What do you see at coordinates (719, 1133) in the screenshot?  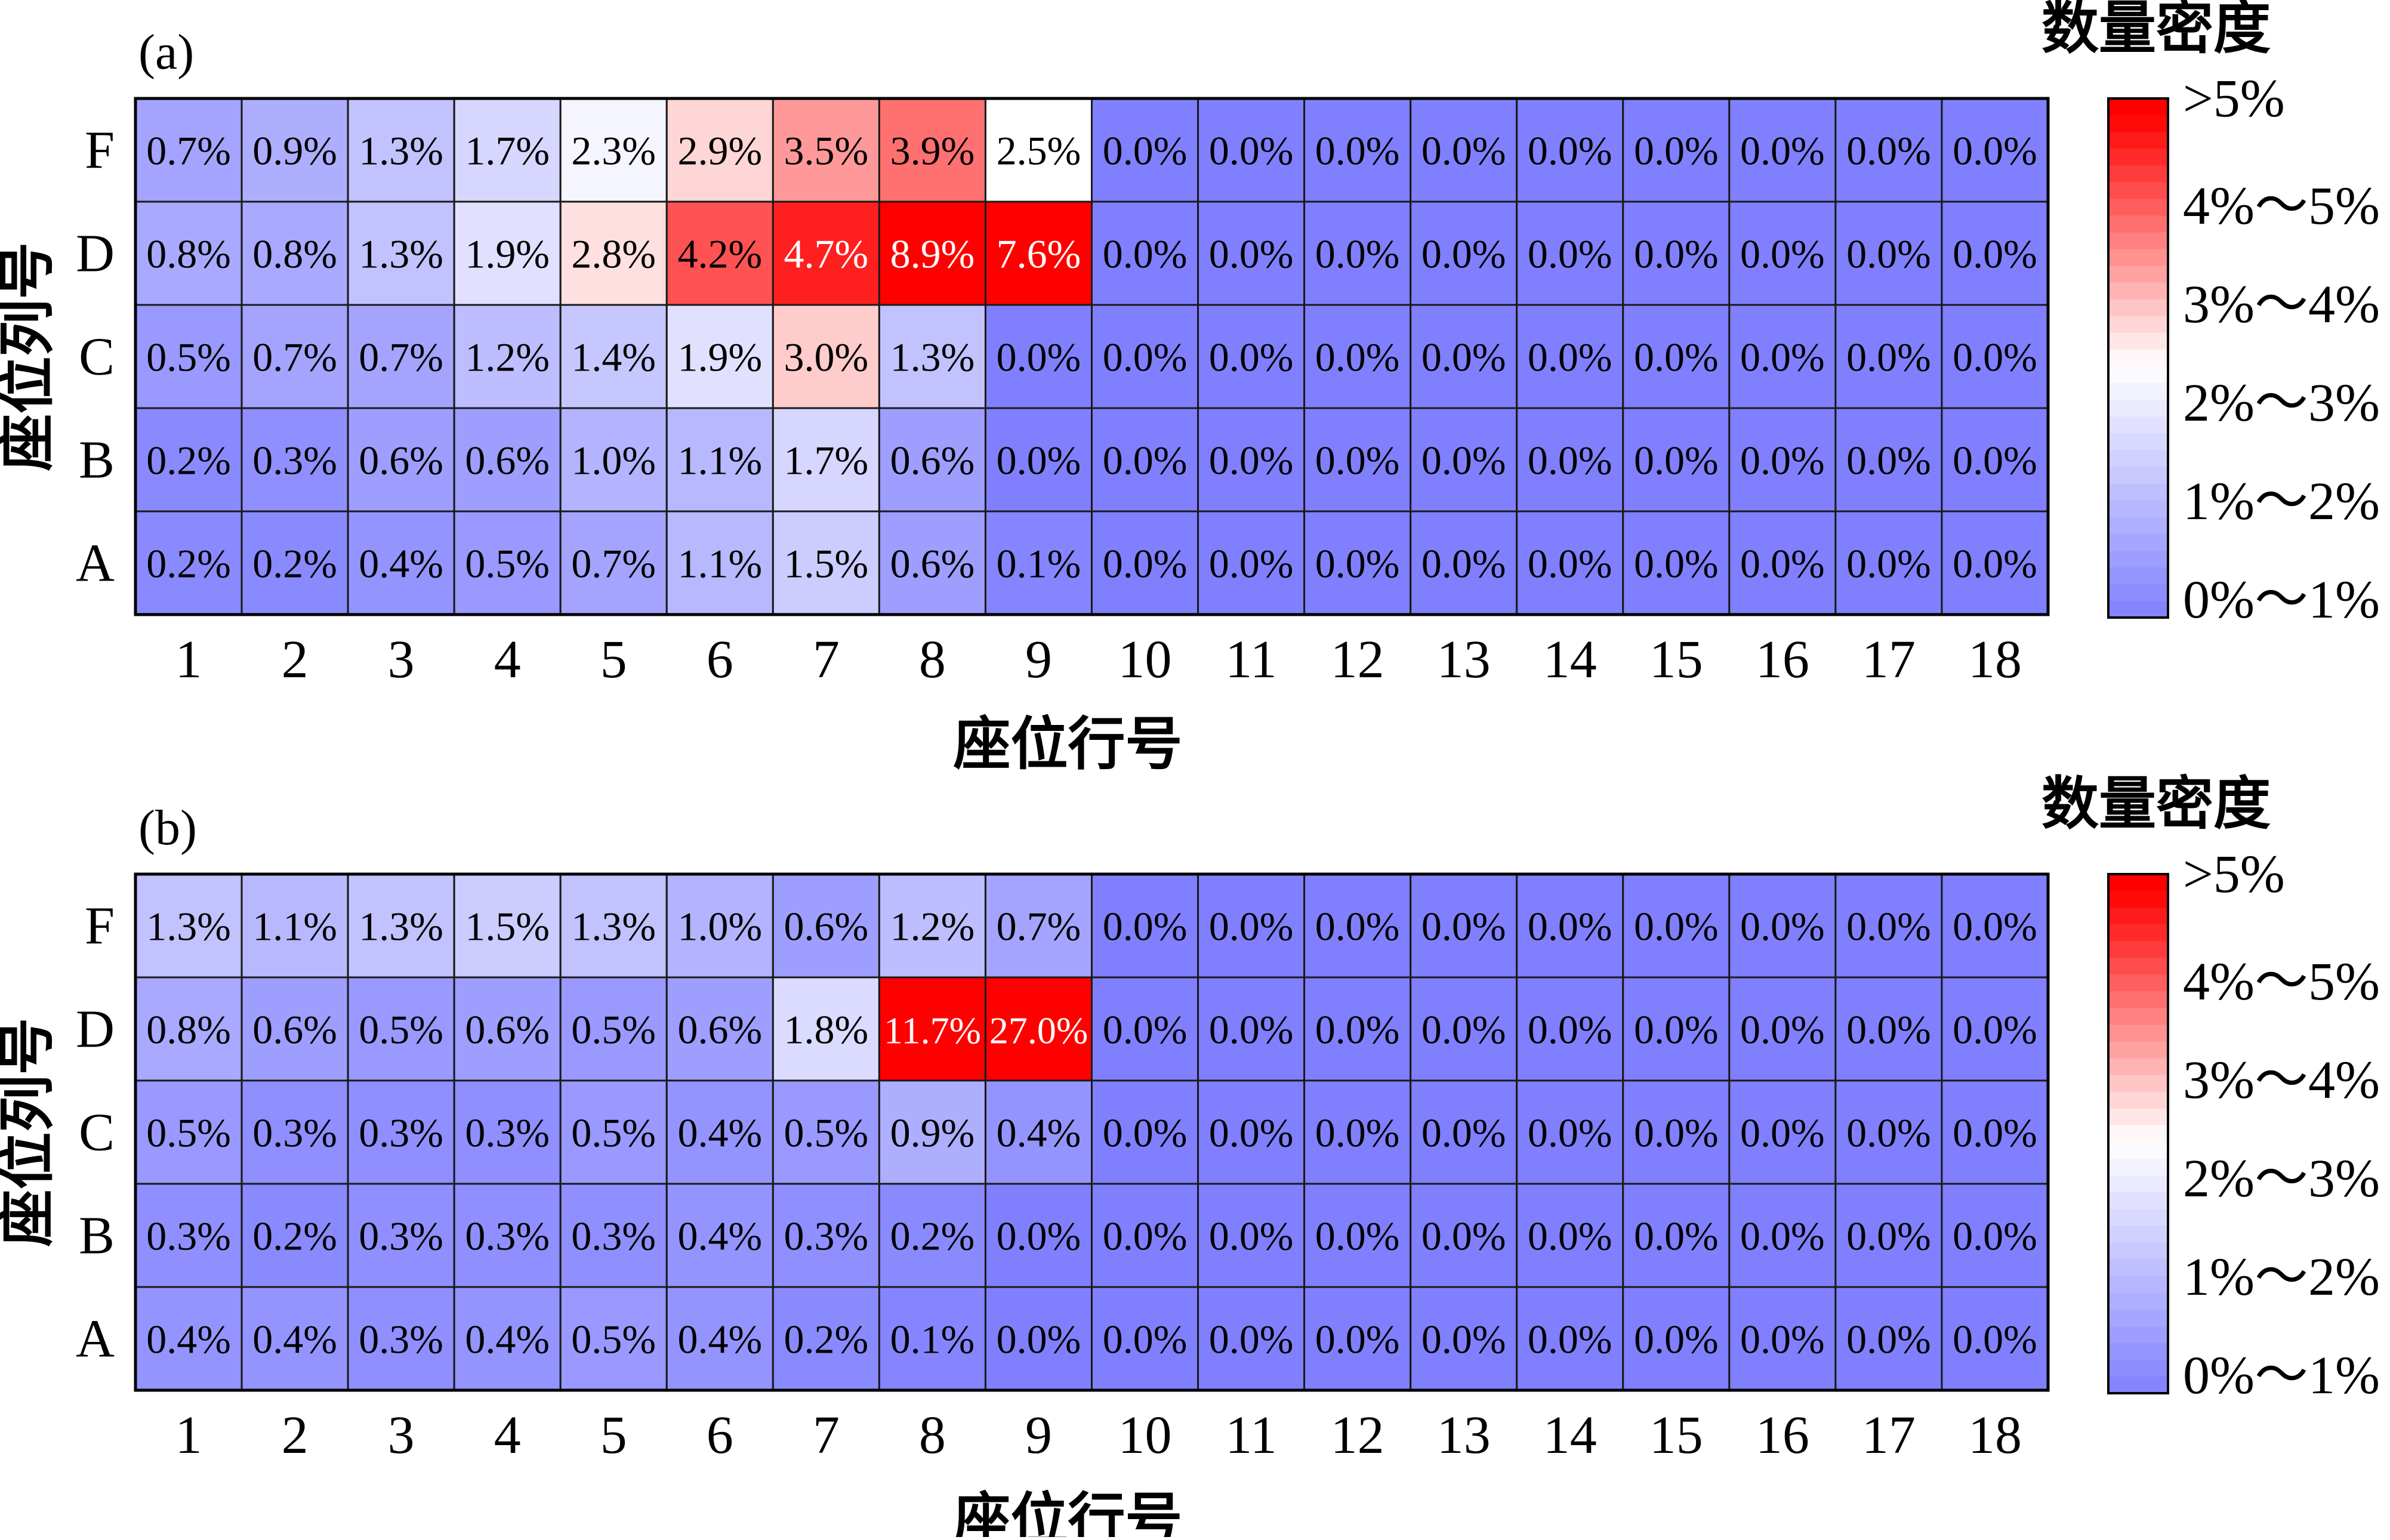 I see `cell-value-label: 0.4%` at bounding box center [719, 1133].